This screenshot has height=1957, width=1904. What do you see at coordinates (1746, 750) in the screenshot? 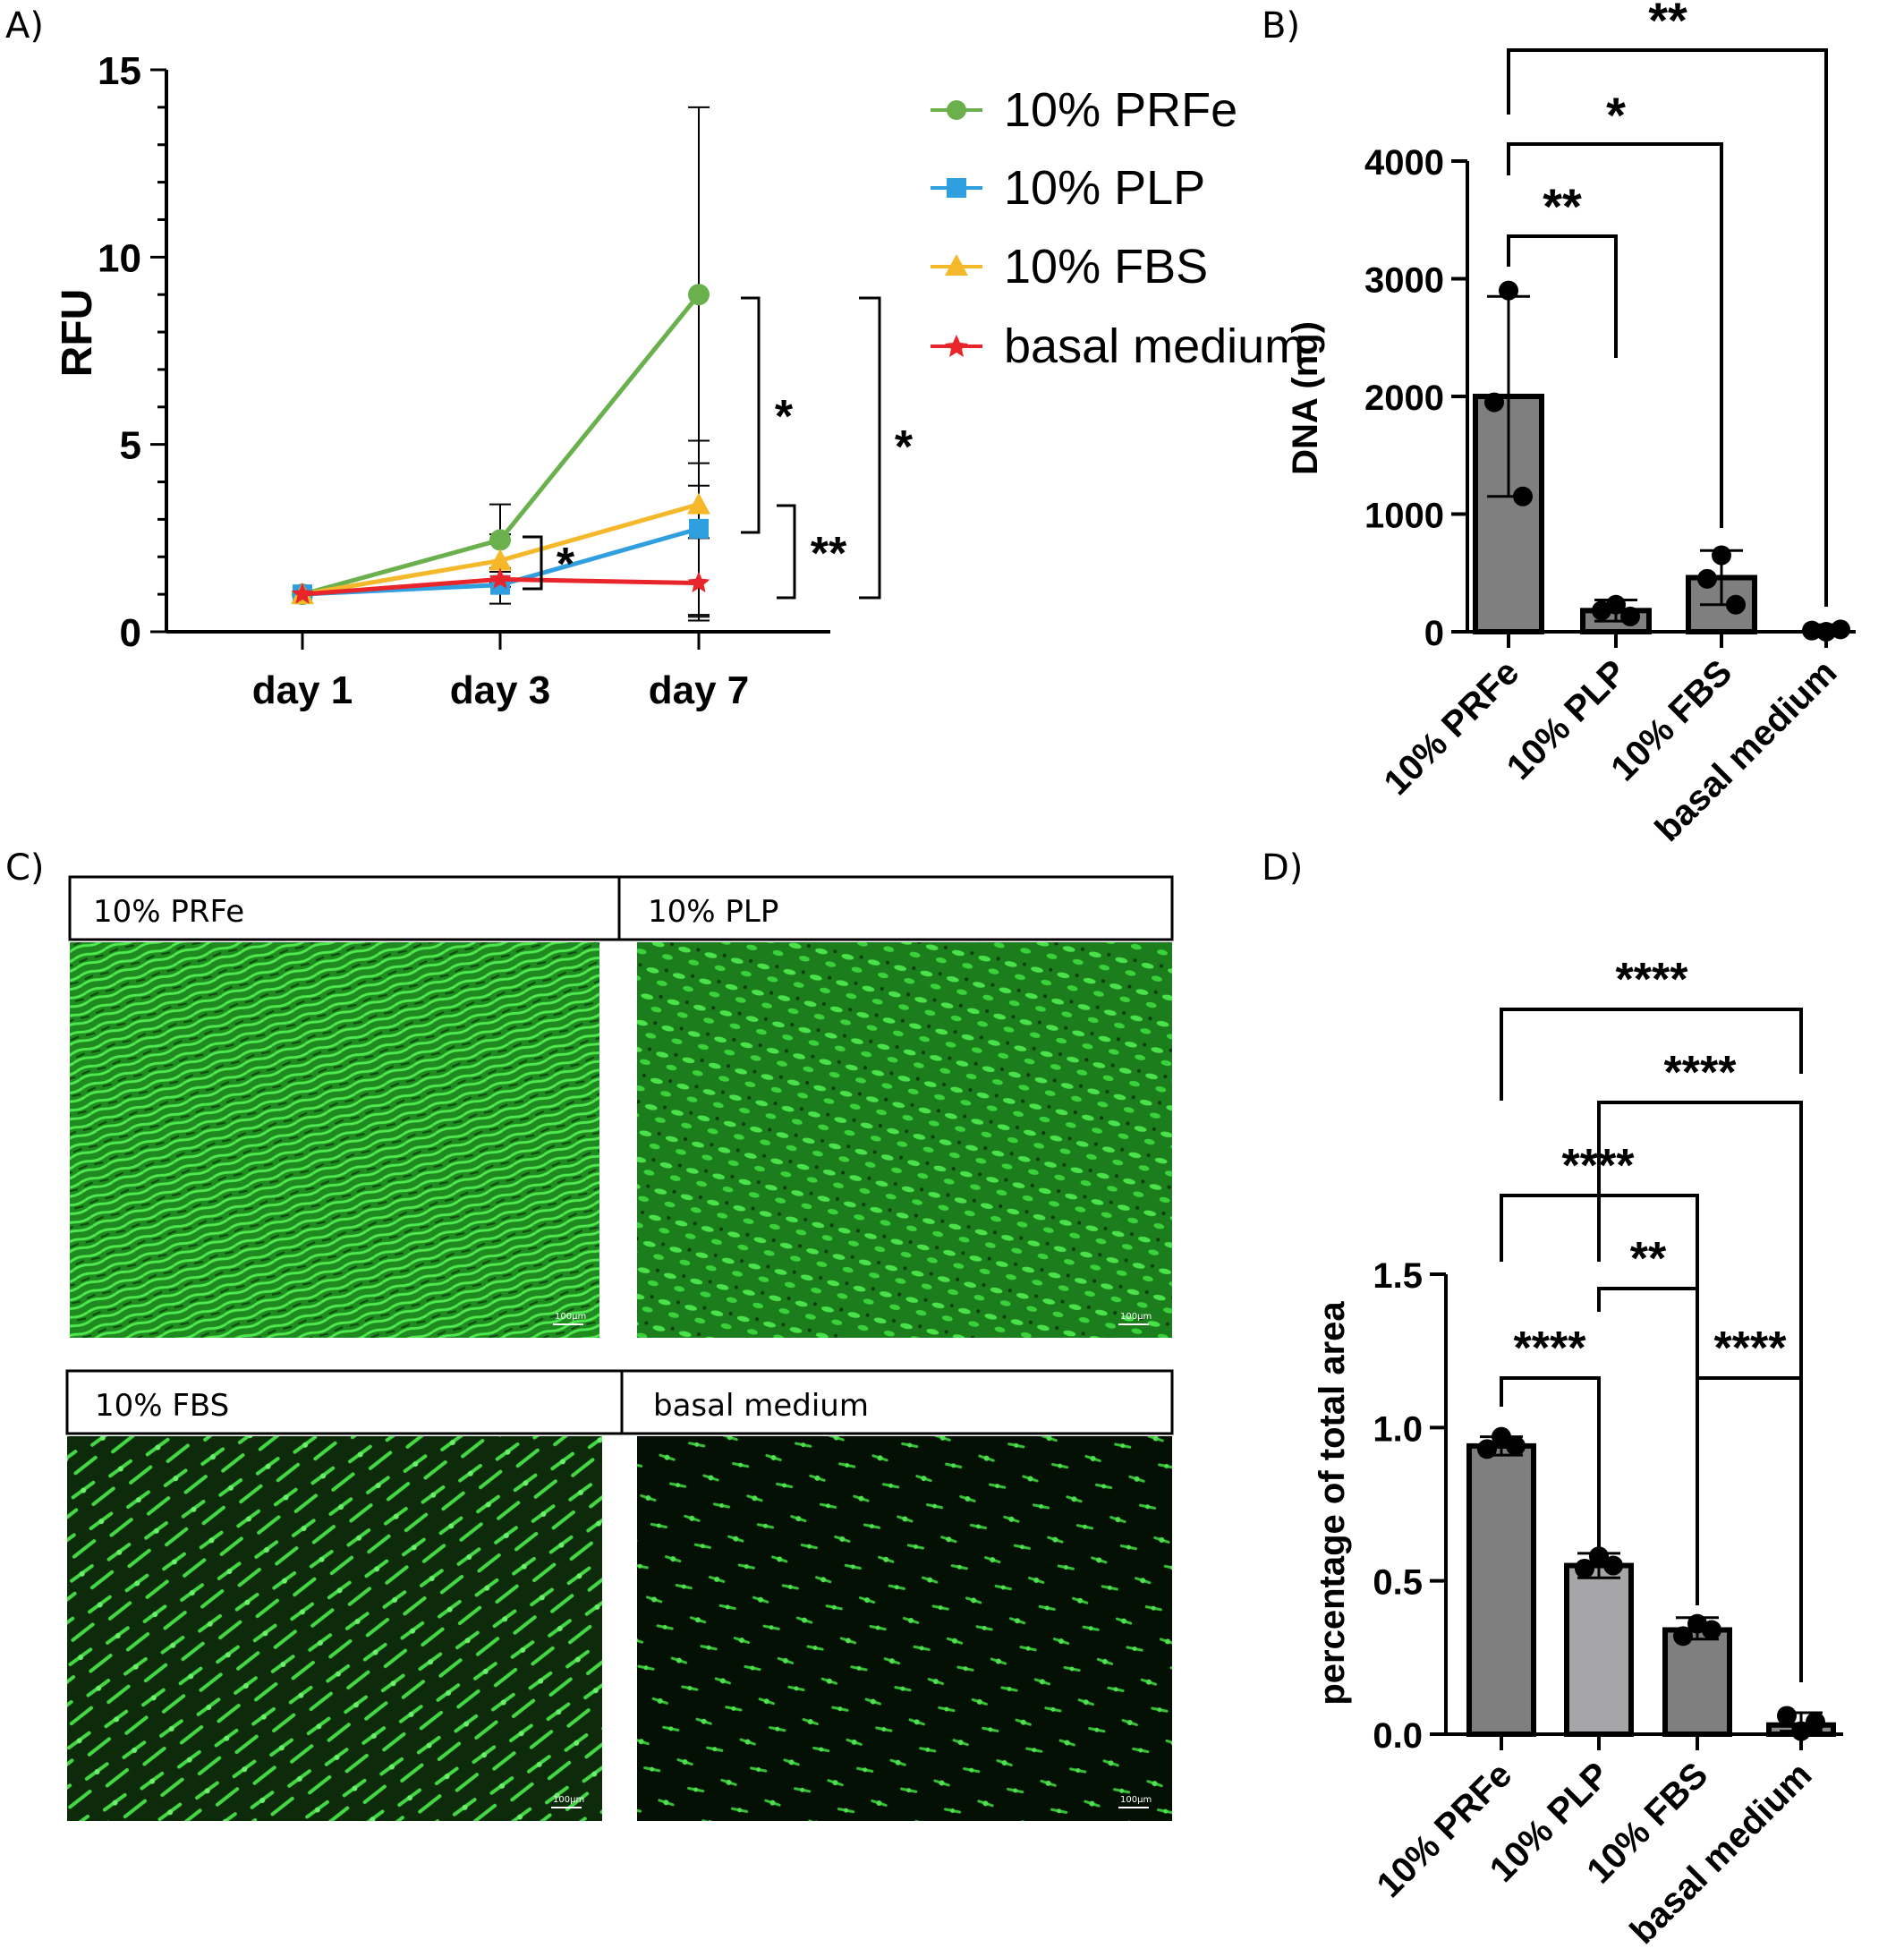
I see `chart-b-x-tick-label: basal medium` at bounding box center [1746, 750].